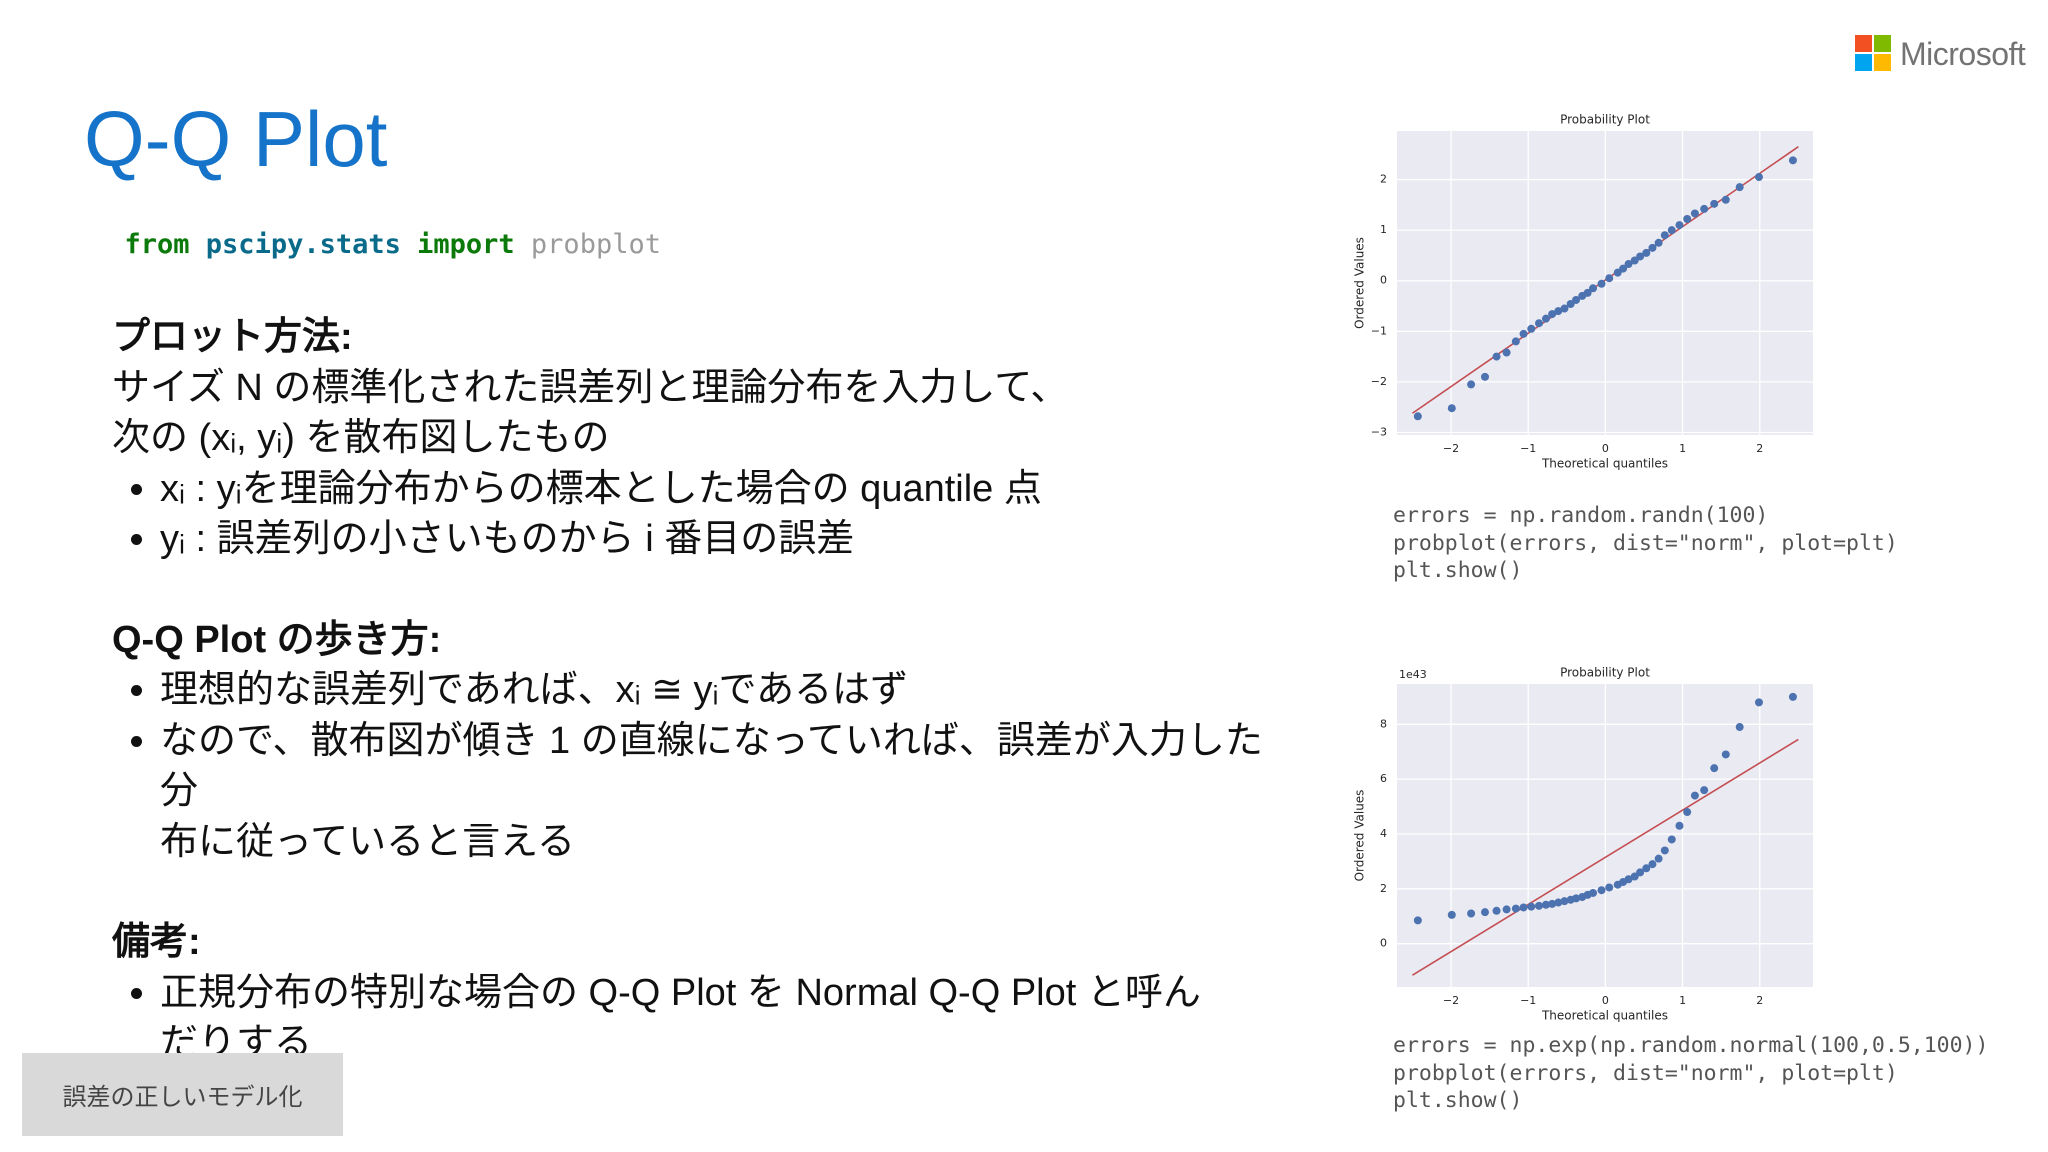  Describe the element at coordinates (1383, 179) in the screenshot. I see `y-tick-label: 2` at that location.